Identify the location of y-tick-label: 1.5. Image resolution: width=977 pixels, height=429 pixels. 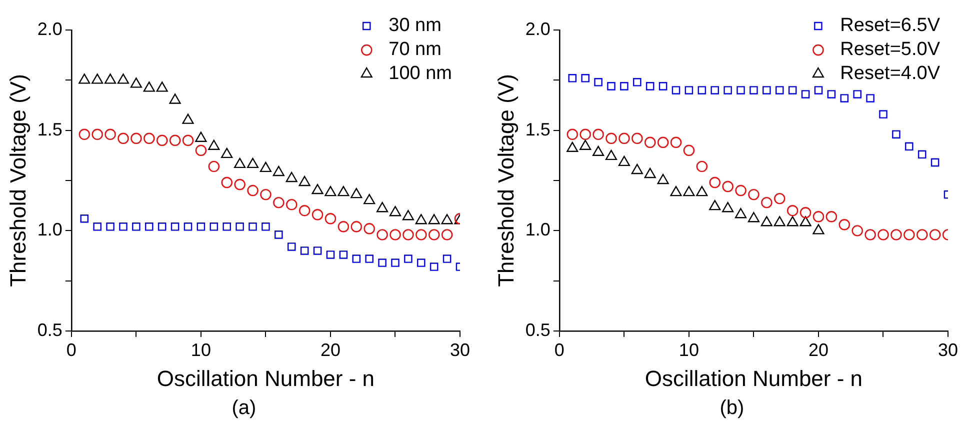
(537, 129).